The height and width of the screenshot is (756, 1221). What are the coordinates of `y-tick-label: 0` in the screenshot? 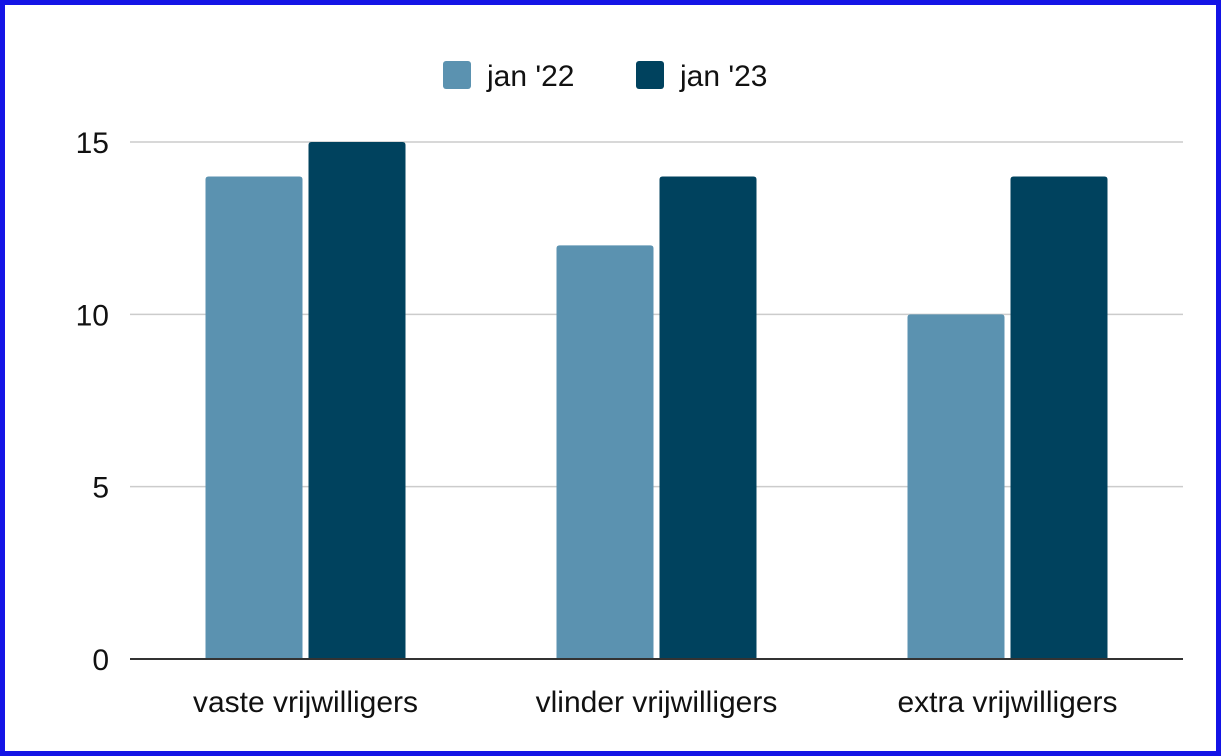 It's located at (100, 660).